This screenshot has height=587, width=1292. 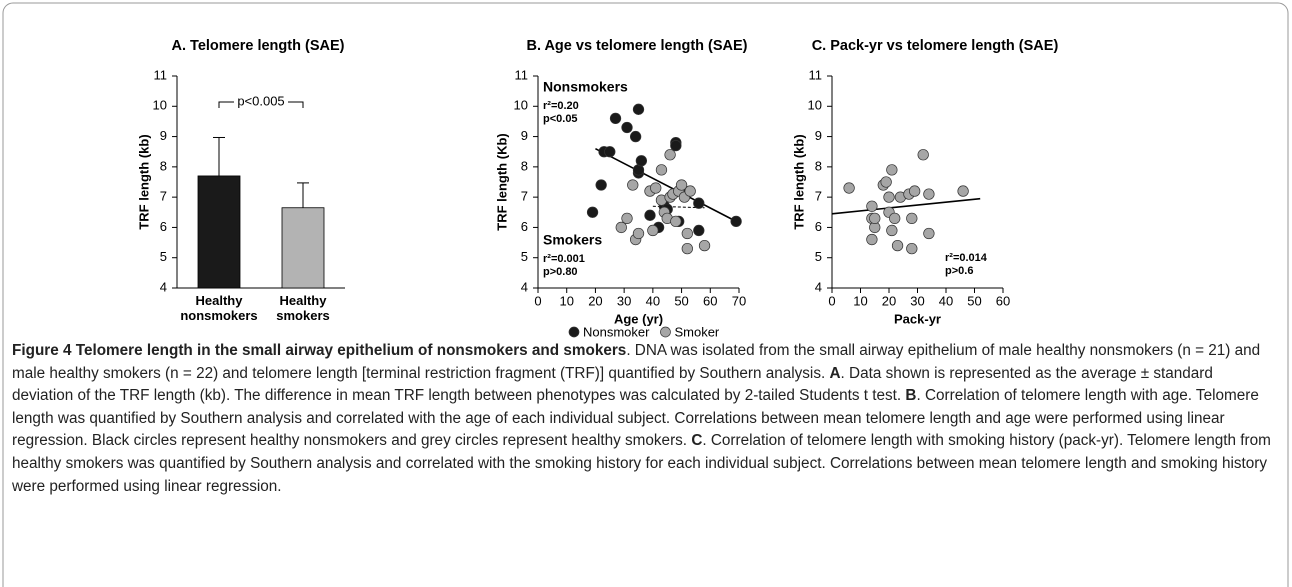 I want to click on legend-label: Nonsmoker, so click(x=616, y=331).